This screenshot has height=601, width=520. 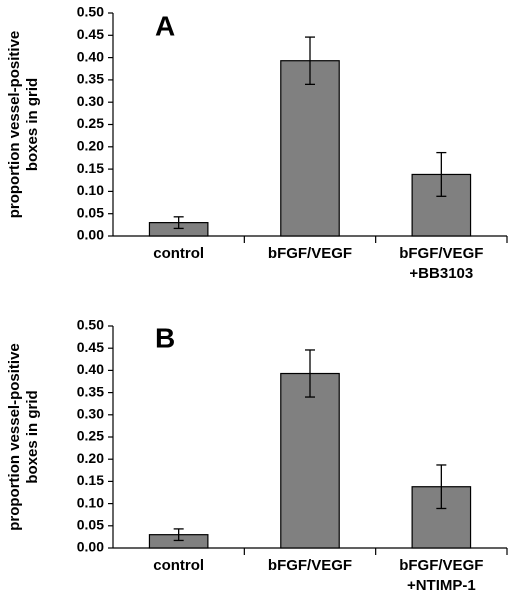 What do you see at coordinates (441, 585) in the screenshot?
I see `category-label: +NTIMP-1` at bounding box center [441, 585].